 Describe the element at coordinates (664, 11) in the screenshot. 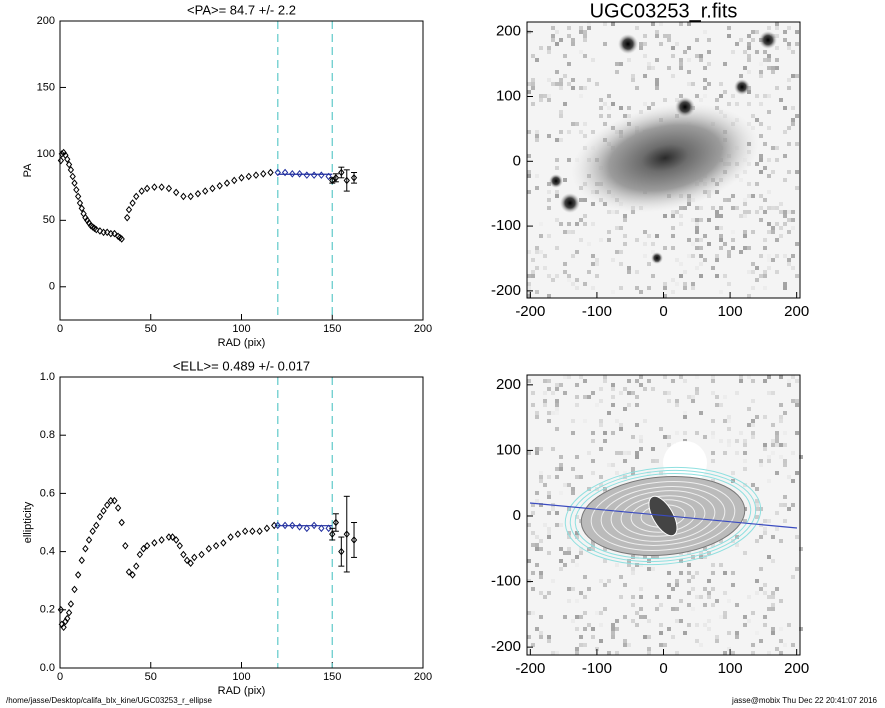

I see `panel-title: UGC03253_r.fits` at that location.